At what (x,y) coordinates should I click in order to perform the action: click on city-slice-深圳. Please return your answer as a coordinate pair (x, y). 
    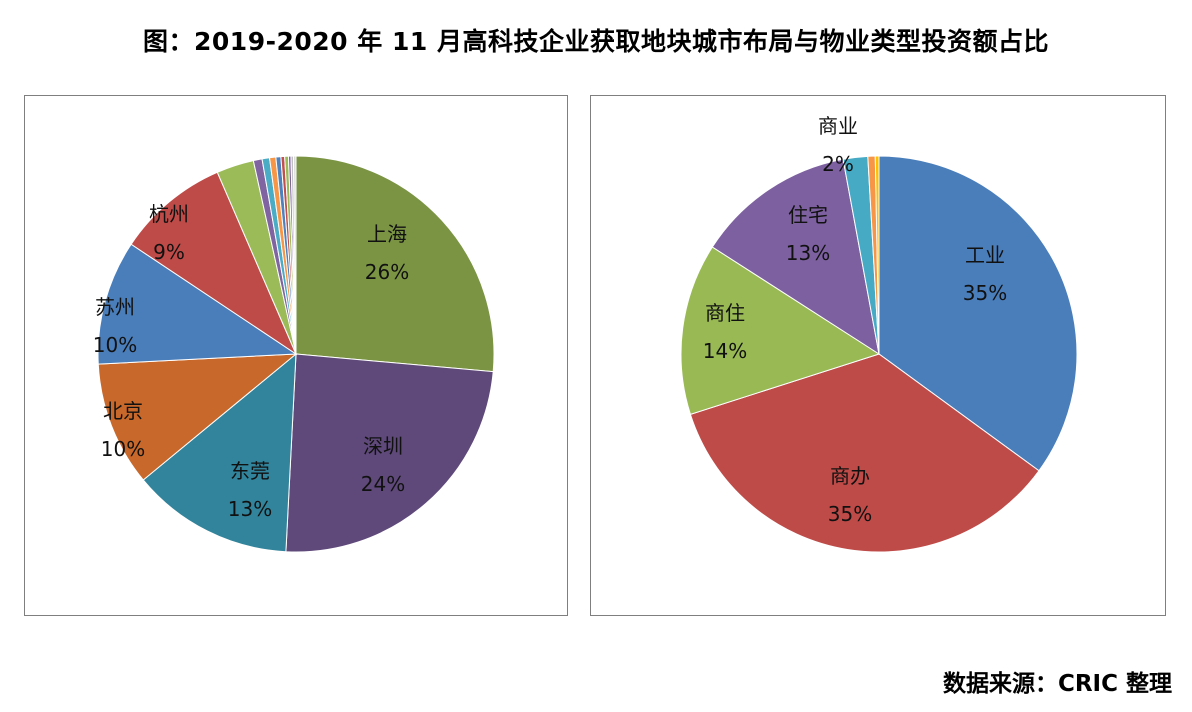
    Looking at the image, I should click on (389, 453).